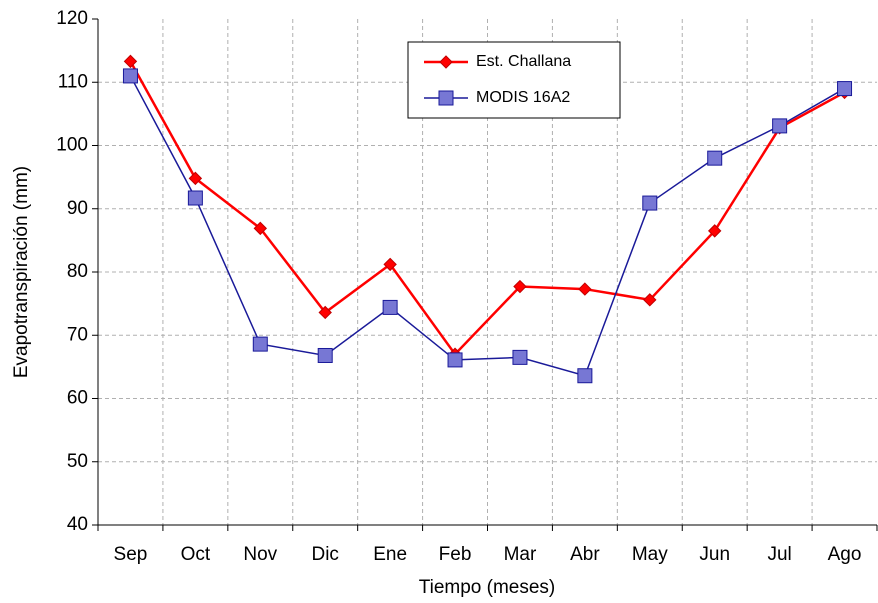 The image size is (878, 603). Describe the element at coordinates (77, 524) in the screenshot. I see `y-tick-label: 40` at that location.